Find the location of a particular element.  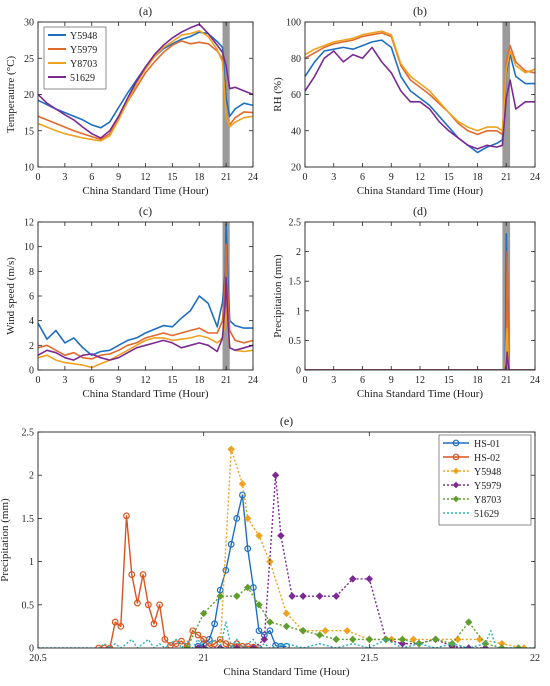

y-tick-label: 6 is located at coordinates (31, 297).